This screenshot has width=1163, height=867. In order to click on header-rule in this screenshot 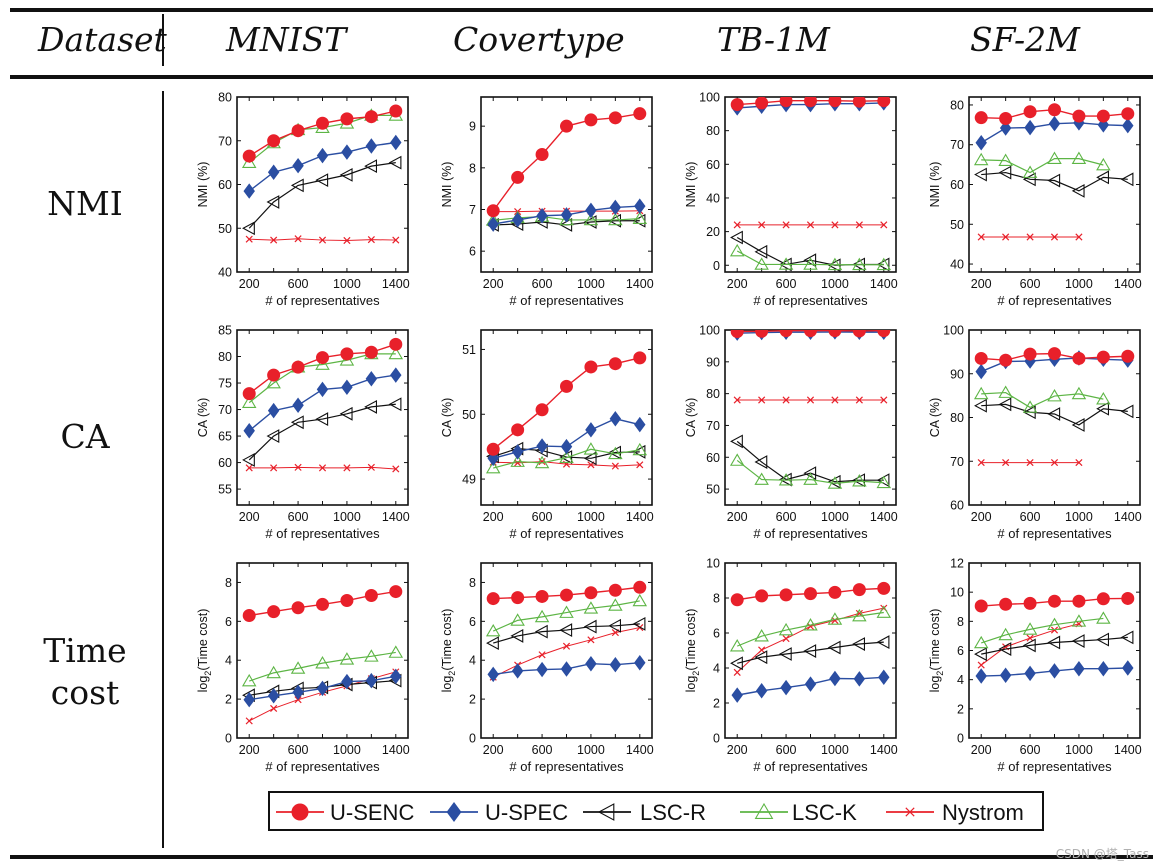, I will do `click(581, 77)`.